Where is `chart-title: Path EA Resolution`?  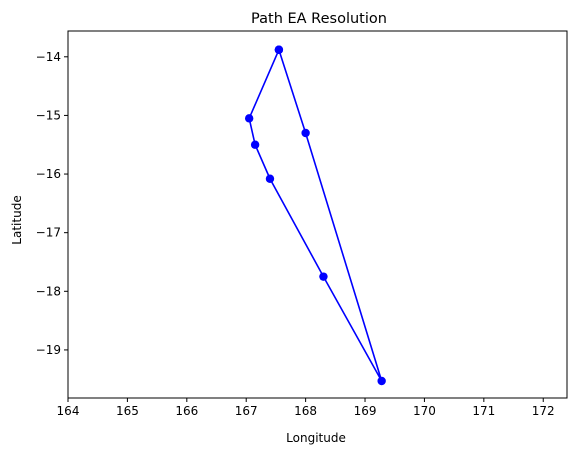
chart-title: Path EA Resolution is located at coordinates (319, 19).